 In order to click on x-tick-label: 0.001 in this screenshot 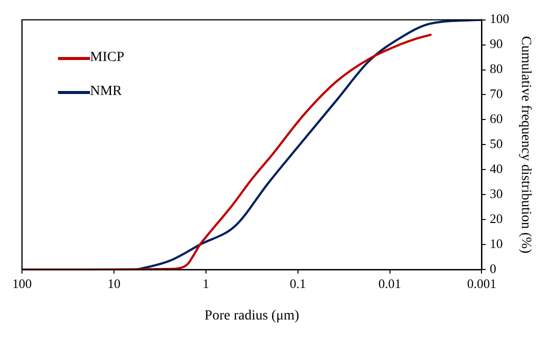, I will do `click(481, 283)`.